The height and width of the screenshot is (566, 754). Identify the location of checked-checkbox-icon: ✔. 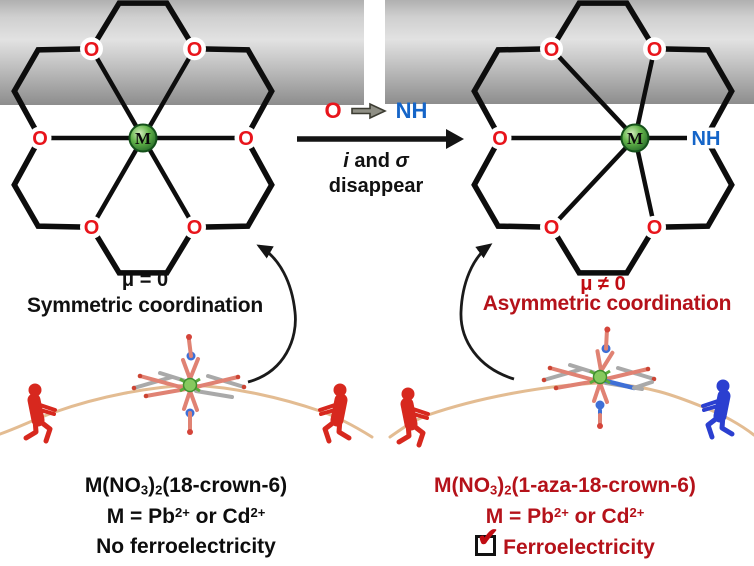
(487, 540).